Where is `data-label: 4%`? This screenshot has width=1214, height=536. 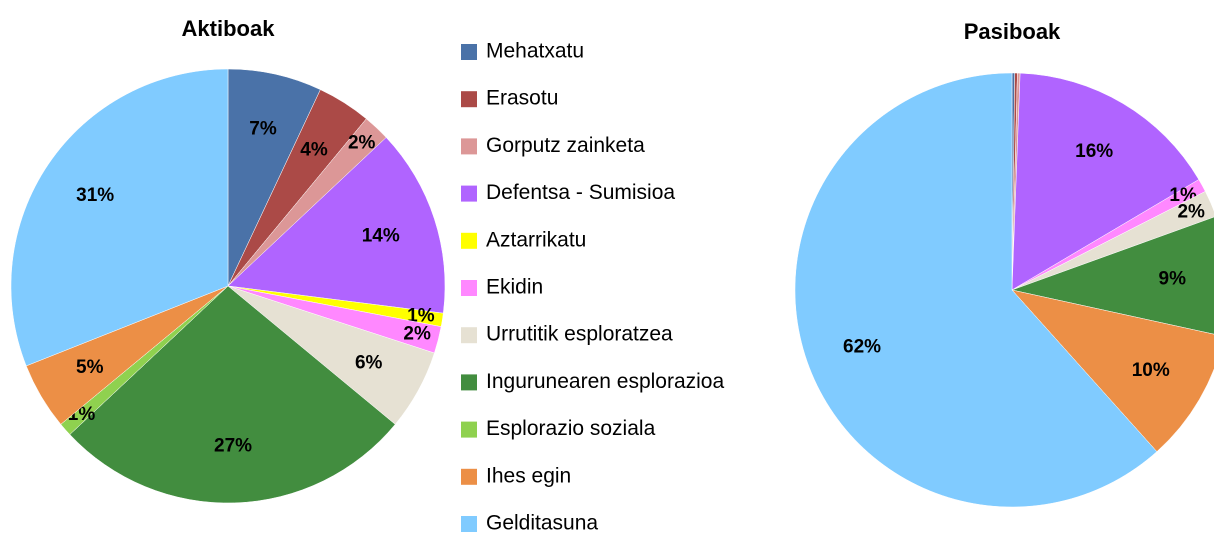 data-label: 4% is located at coordinates (314, 149).